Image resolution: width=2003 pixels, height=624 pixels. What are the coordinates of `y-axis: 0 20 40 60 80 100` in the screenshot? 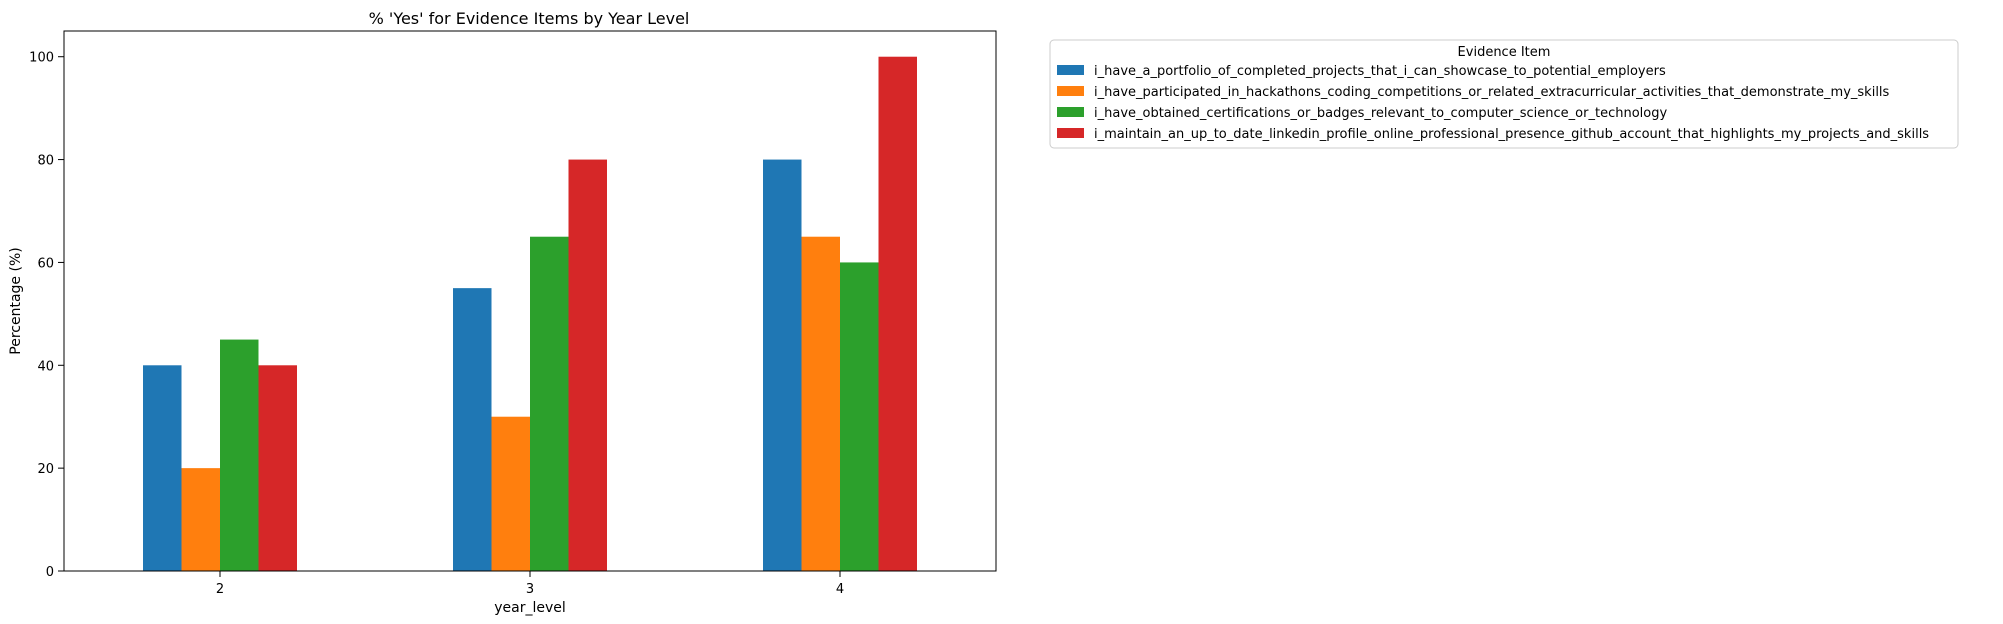 It's located at (46, 315).